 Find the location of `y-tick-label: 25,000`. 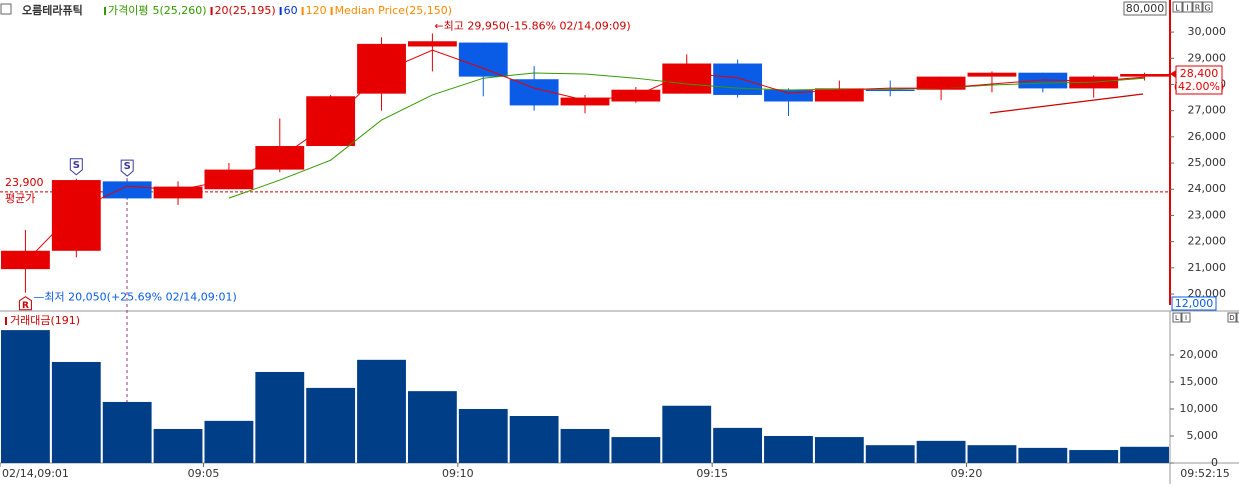

y-tick-label: 25,000 is located at coordinates (1207, 162).